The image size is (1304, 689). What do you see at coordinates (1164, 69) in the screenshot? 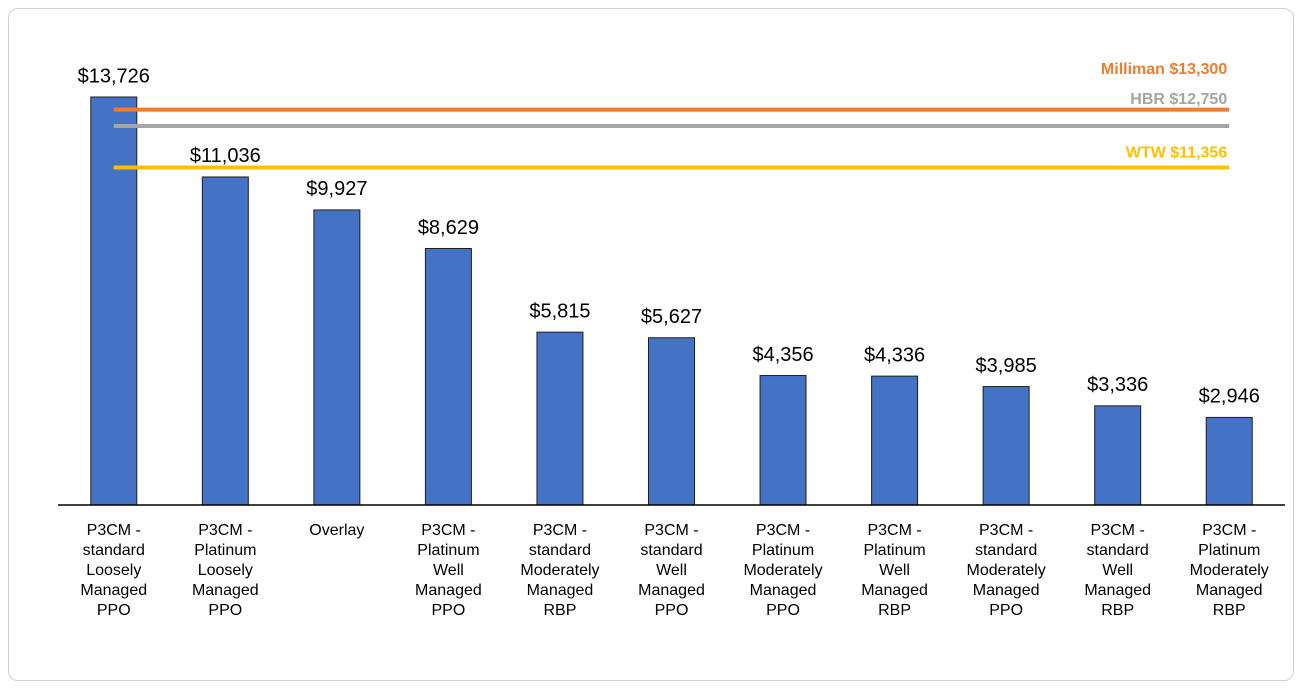
I see `reference-label: Milliman $13,300` at bounding box center [1164, 69].